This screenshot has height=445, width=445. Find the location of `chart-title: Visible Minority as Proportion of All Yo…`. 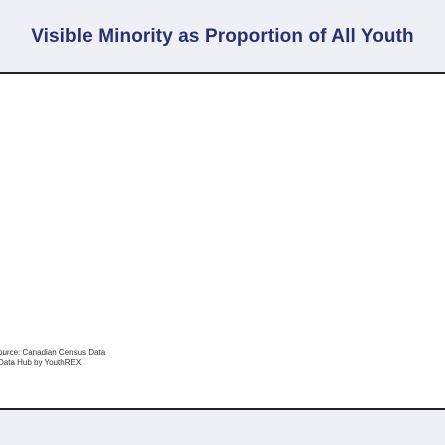

chart-title: Visible Minority as Proportion of All Yo… is located at coordinates (222, 36).